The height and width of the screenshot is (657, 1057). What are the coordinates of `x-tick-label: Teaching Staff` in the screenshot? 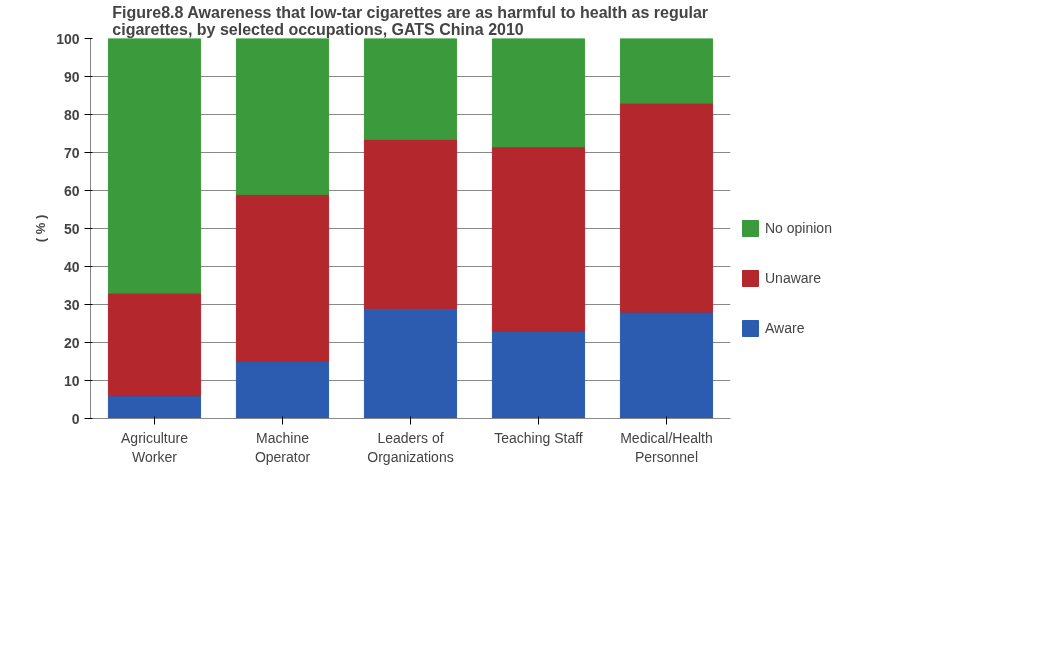 It's located at (538, 437).